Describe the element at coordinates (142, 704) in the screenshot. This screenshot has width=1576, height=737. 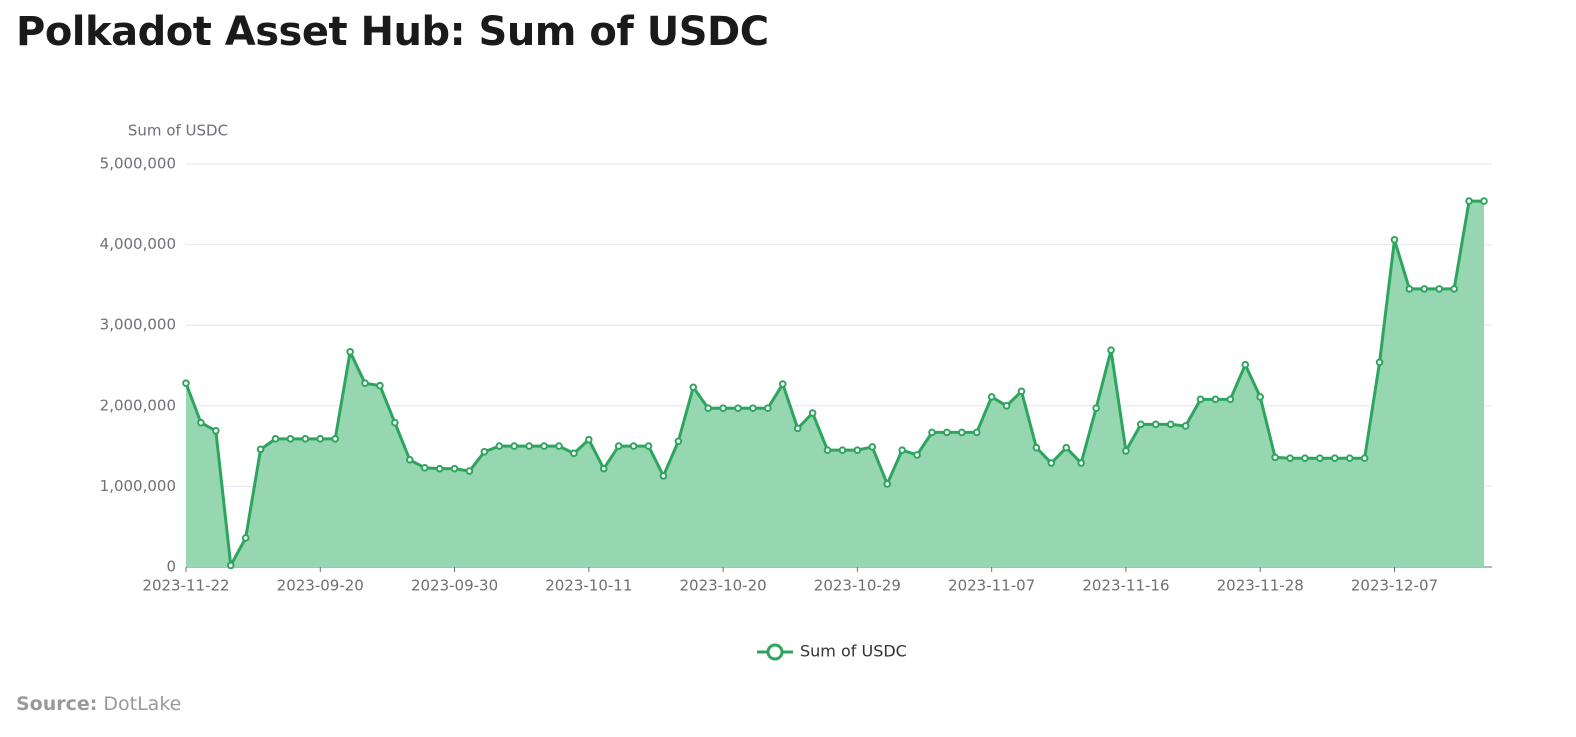
I see `source-text: DotLake` at that location.